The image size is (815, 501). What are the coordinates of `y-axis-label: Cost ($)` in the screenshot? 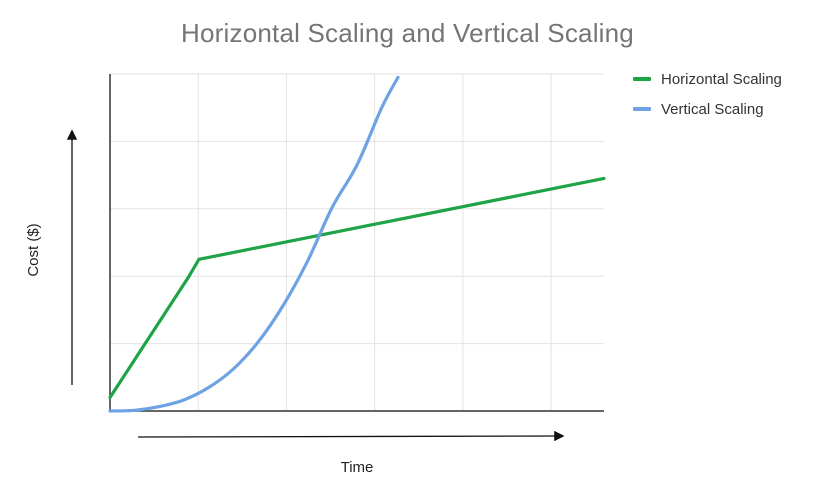 It's located at (33, 249).